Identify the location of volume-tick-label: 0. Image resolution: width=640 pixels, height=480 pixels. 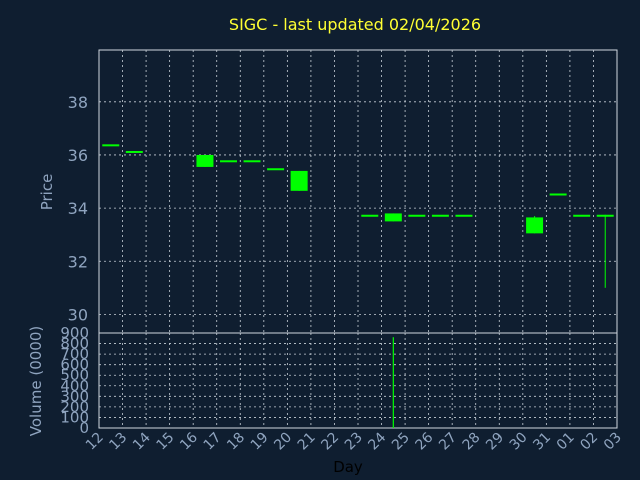
(84, 428).